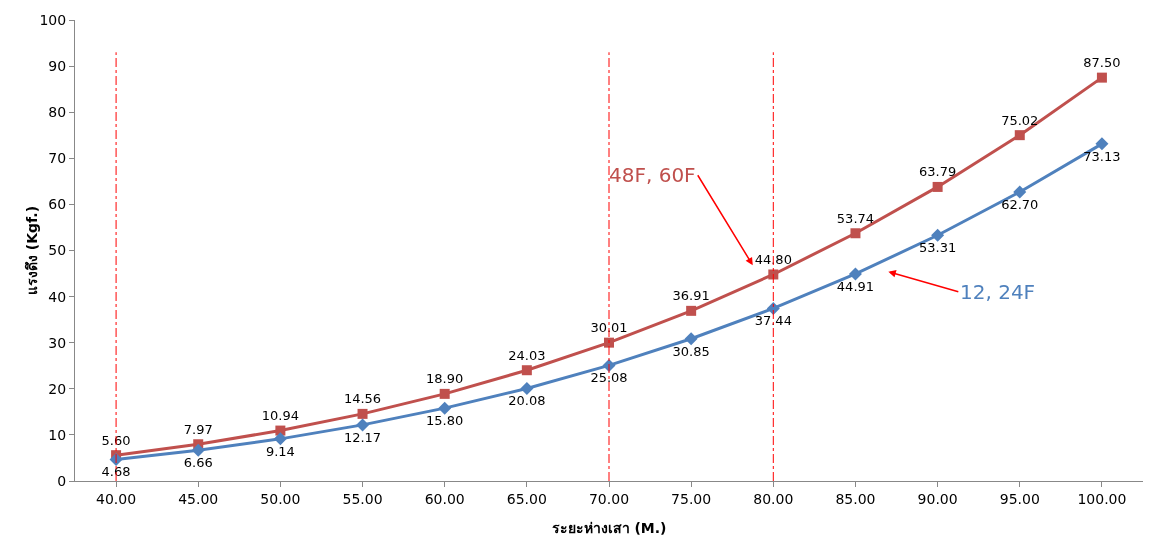 Image resolution: width=1163 pixels, height=541 pixels. I want to click on data-label: 53.31, so click(938, 248).